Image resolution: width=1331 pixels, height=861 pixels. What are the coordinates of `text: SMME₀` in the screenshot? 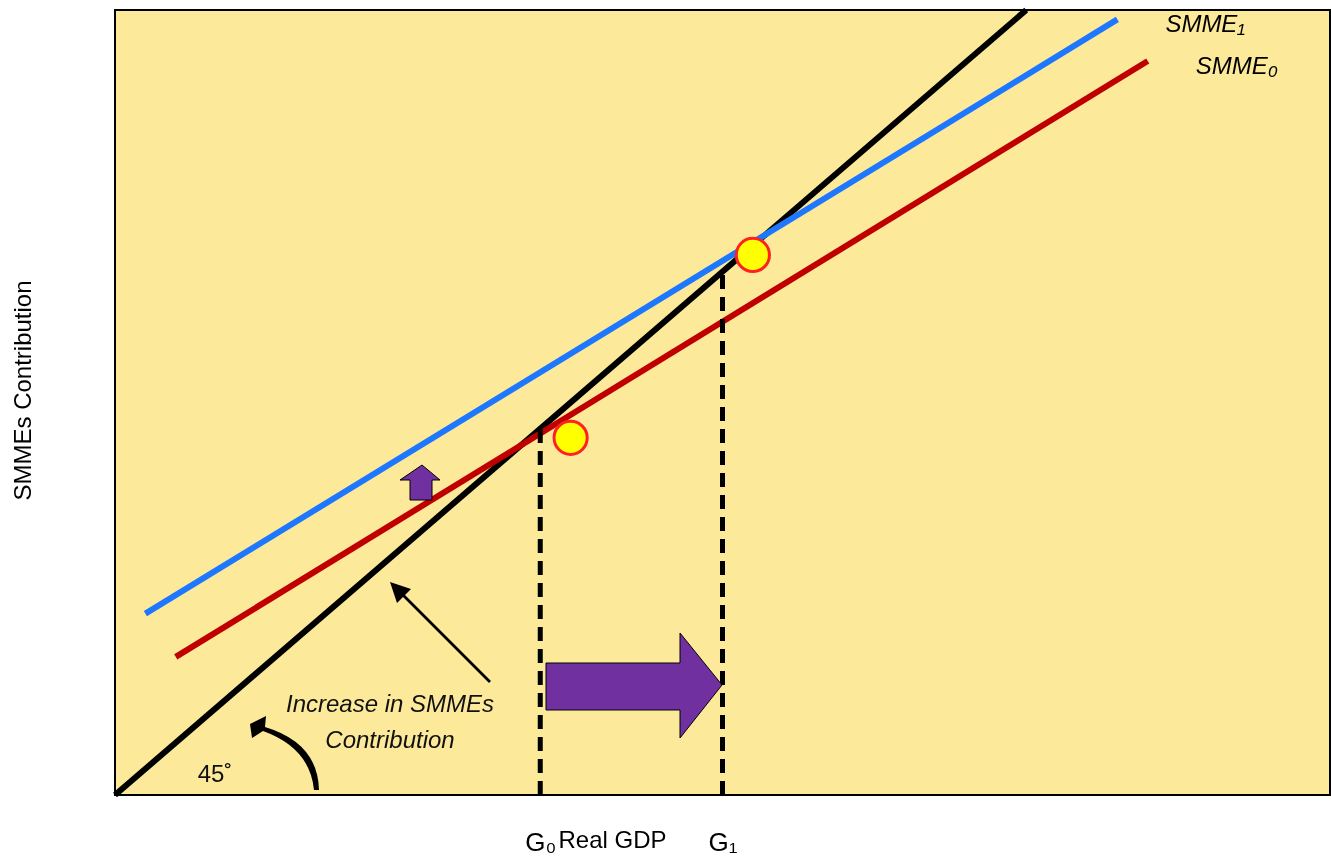 It's located at (1236, 66).